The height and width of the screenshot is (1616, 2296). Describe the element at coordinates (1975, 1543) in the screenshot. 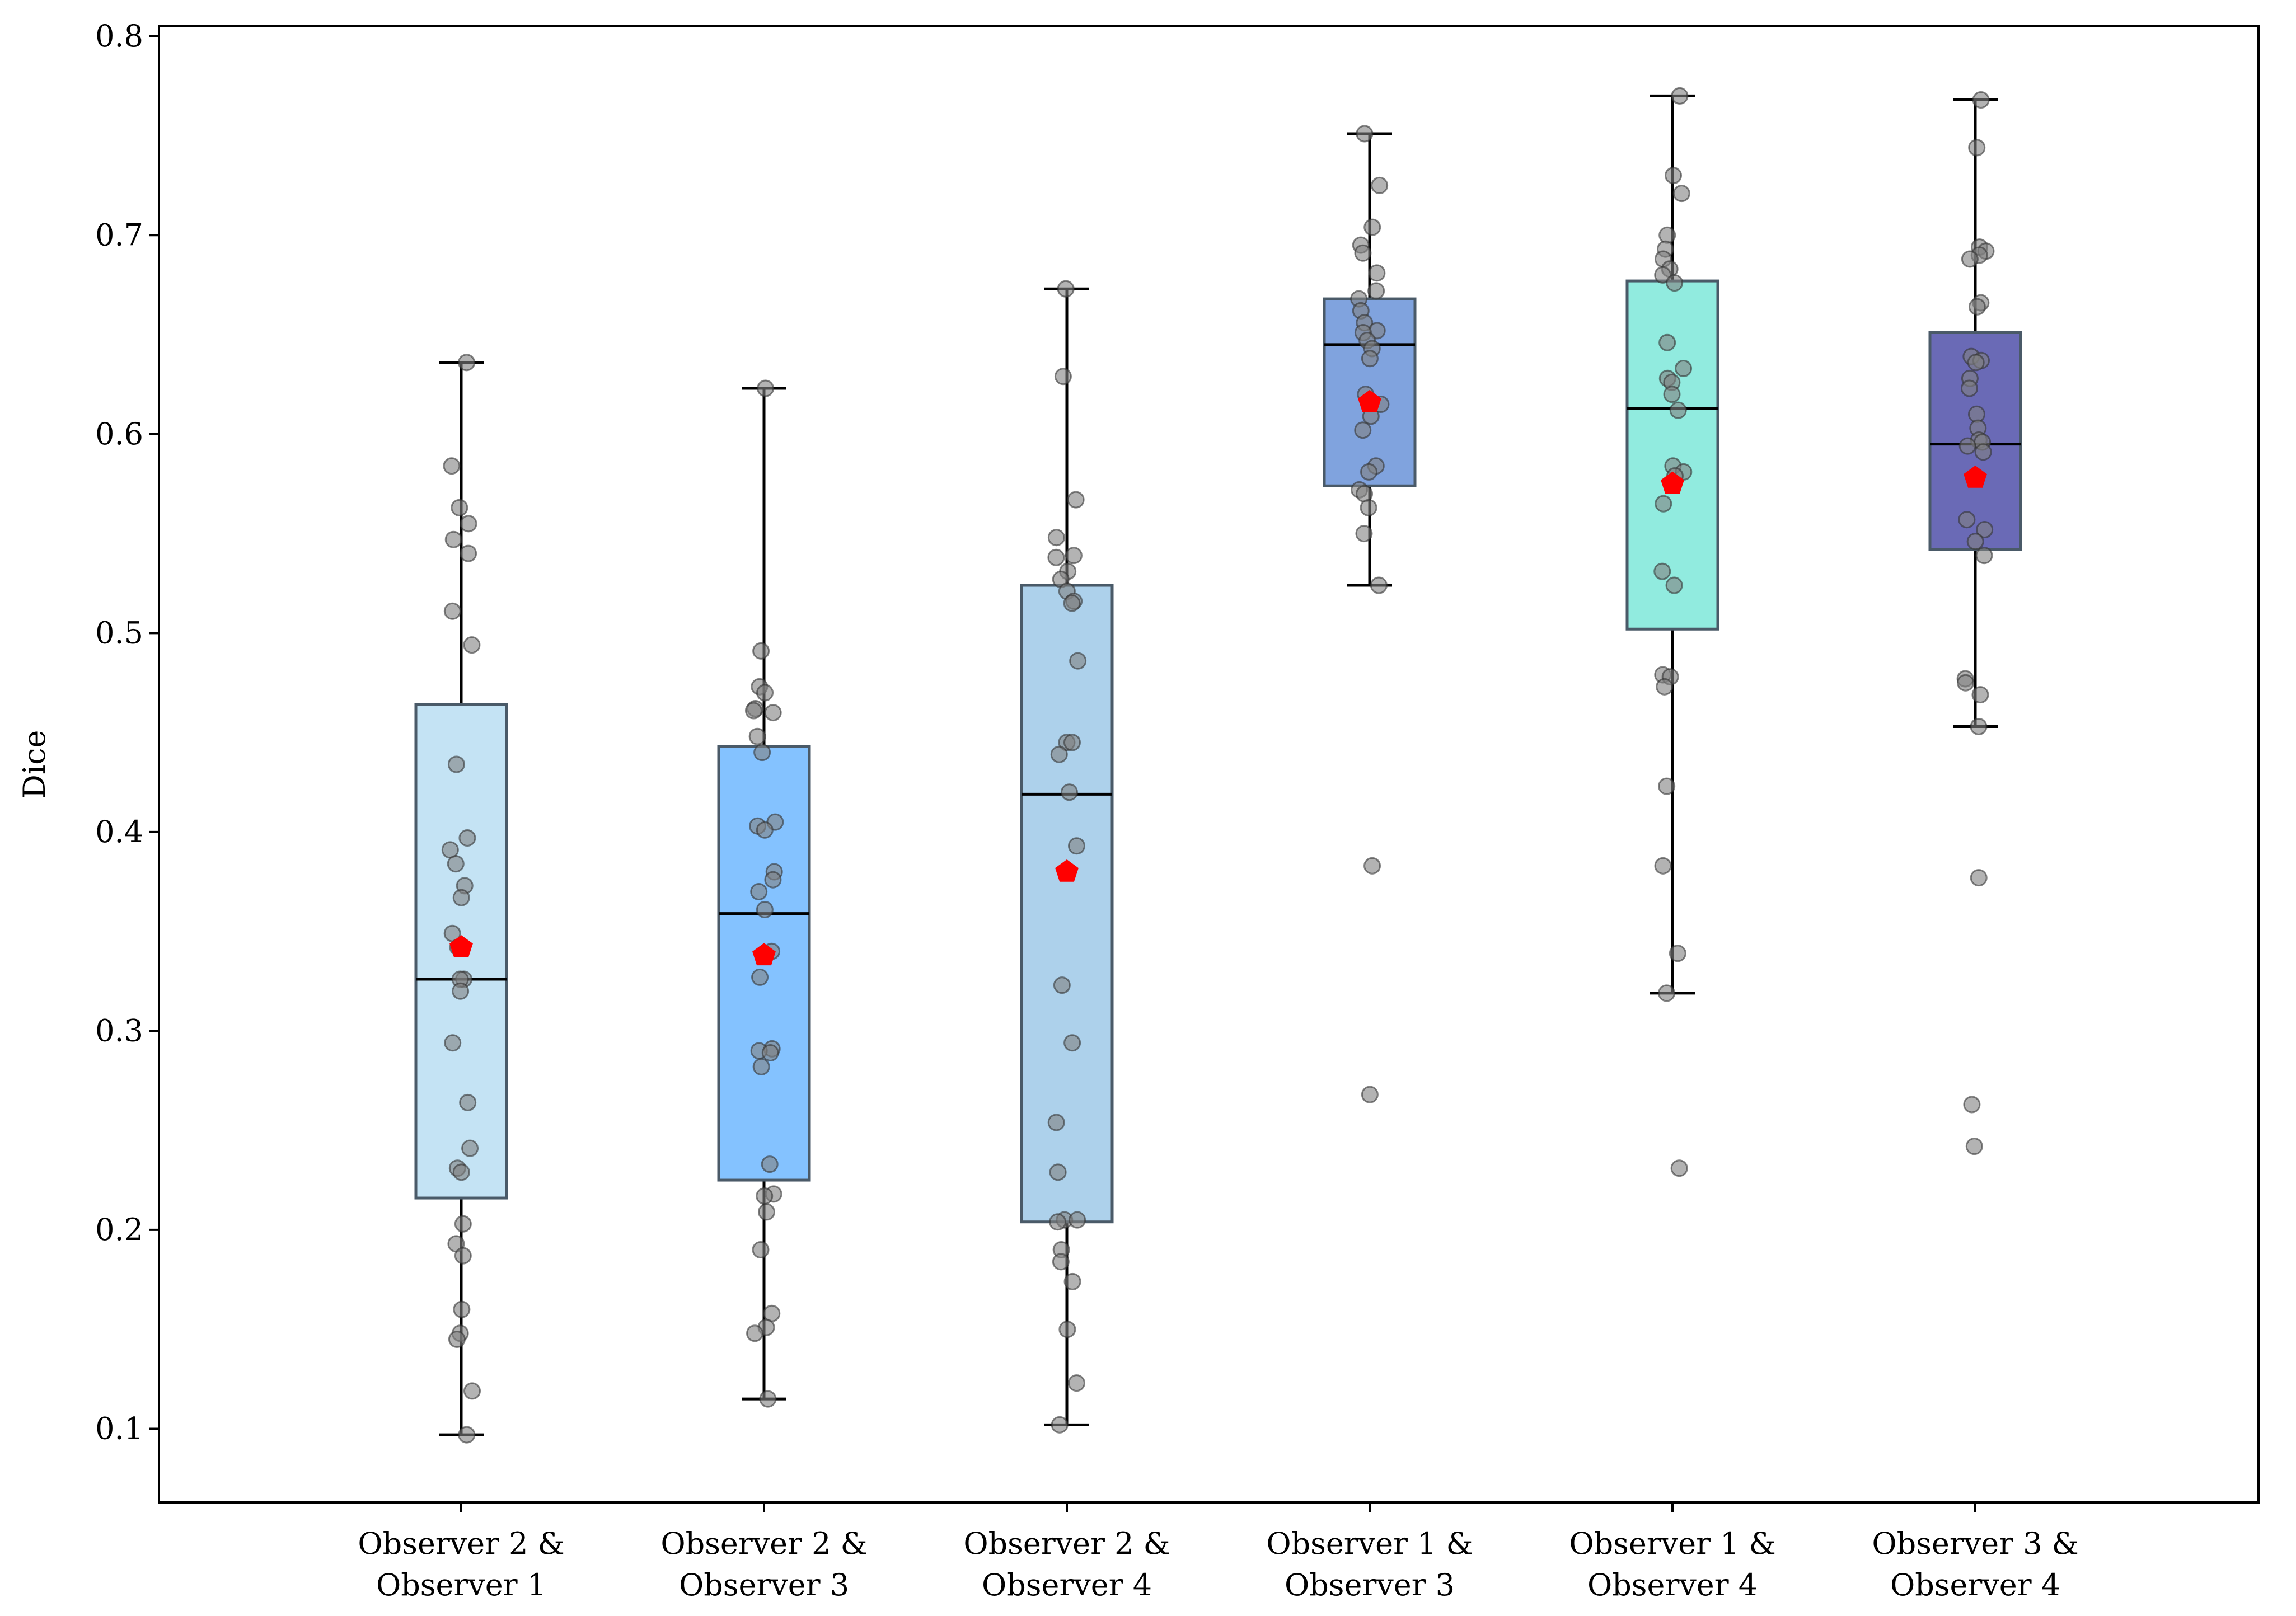

I see `x-tick-label: Observer 3 &` at that location.